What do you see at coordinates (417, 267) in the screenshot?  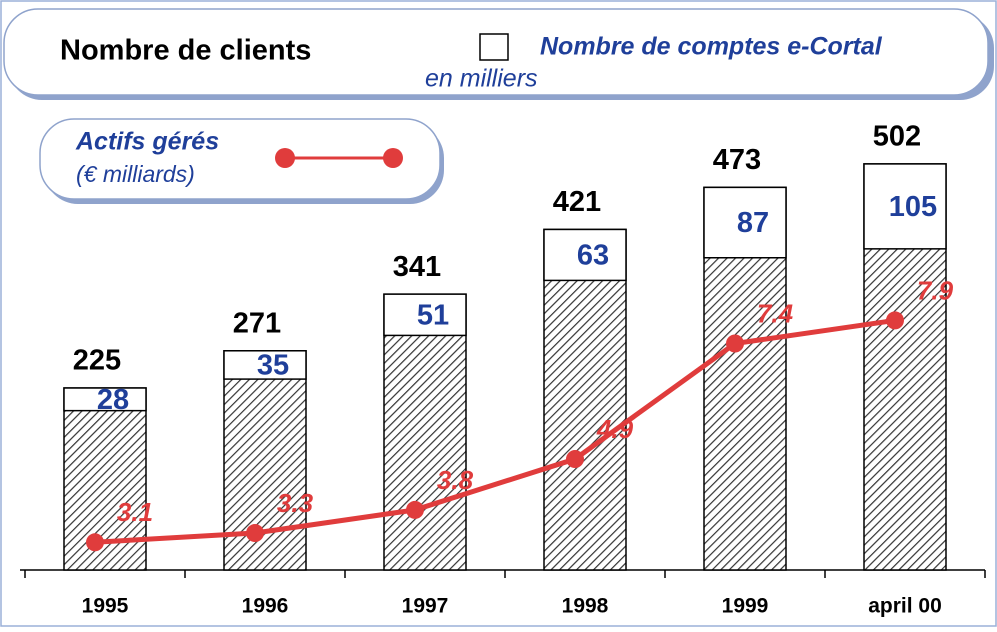 I see `data-label: 341` at bounding box center [417, 267].